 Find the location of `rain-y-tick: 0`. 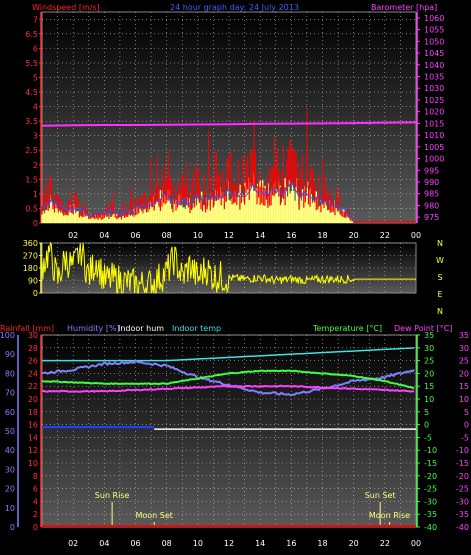

rain-y-tick: 0 is located at coordinates (35, 527).